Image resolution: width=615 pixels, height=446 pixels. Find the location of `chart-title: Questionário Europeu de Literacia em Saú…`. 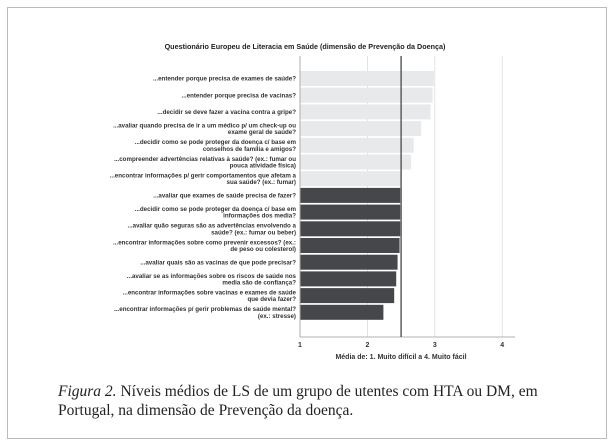

chart-title: Questionário Europeu de Literacia em Saú… is located at coordinates (305, 46).